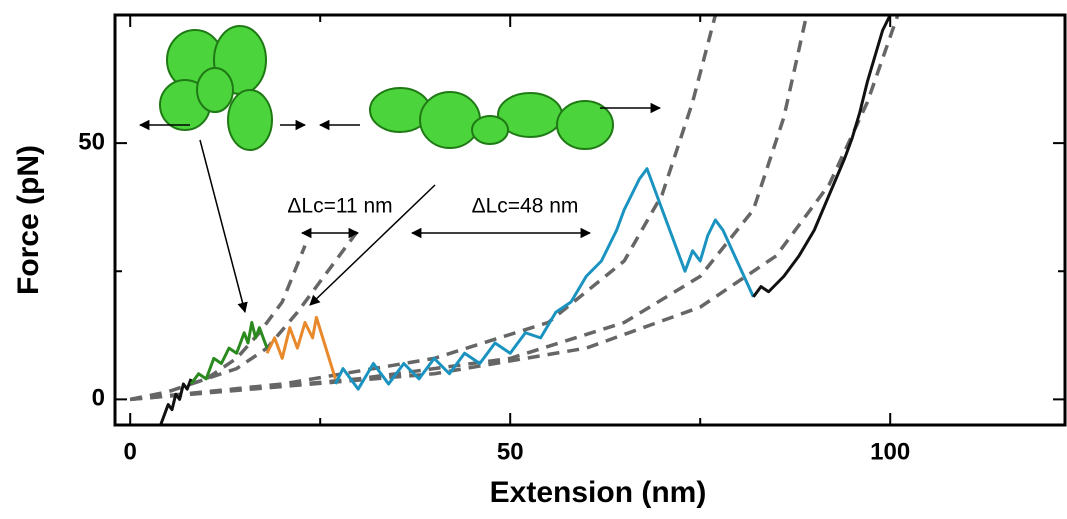 Image resolution: width=1067 pixels, height=519 pixels. I want to click on x-tick-label: 0, so click(130, 451).